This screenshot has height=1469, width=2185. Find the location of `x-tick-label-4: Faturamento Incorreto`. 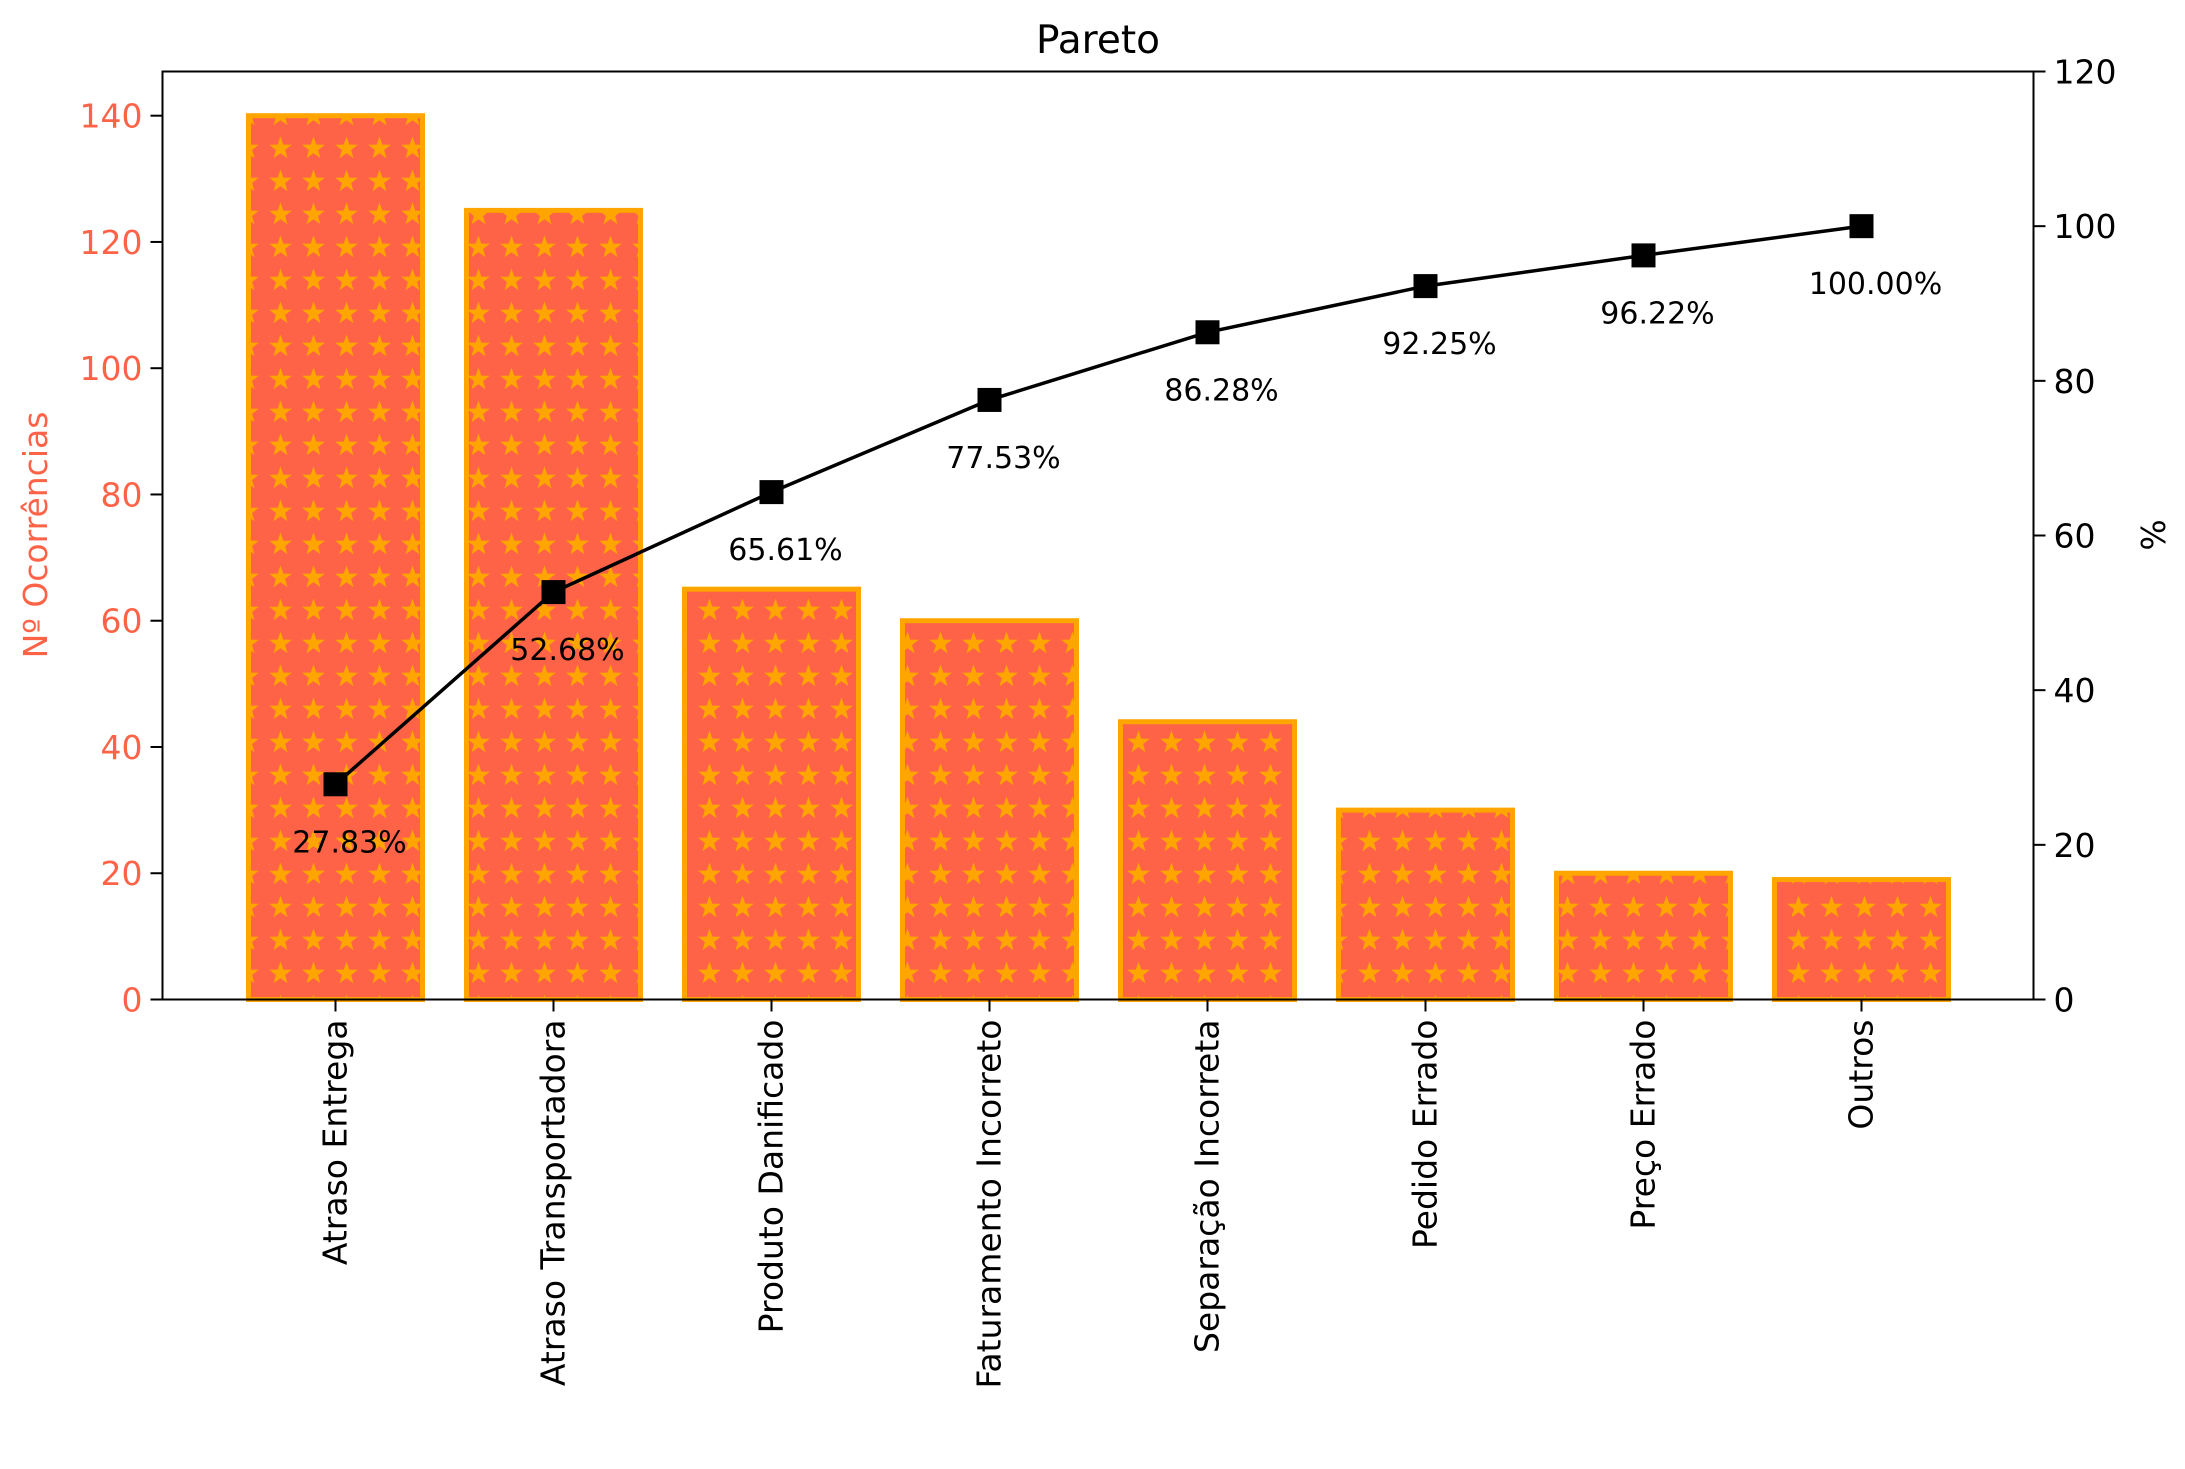

x-tick-label-4: Faturamento Incorreto is located at coordinates (989, 1204).